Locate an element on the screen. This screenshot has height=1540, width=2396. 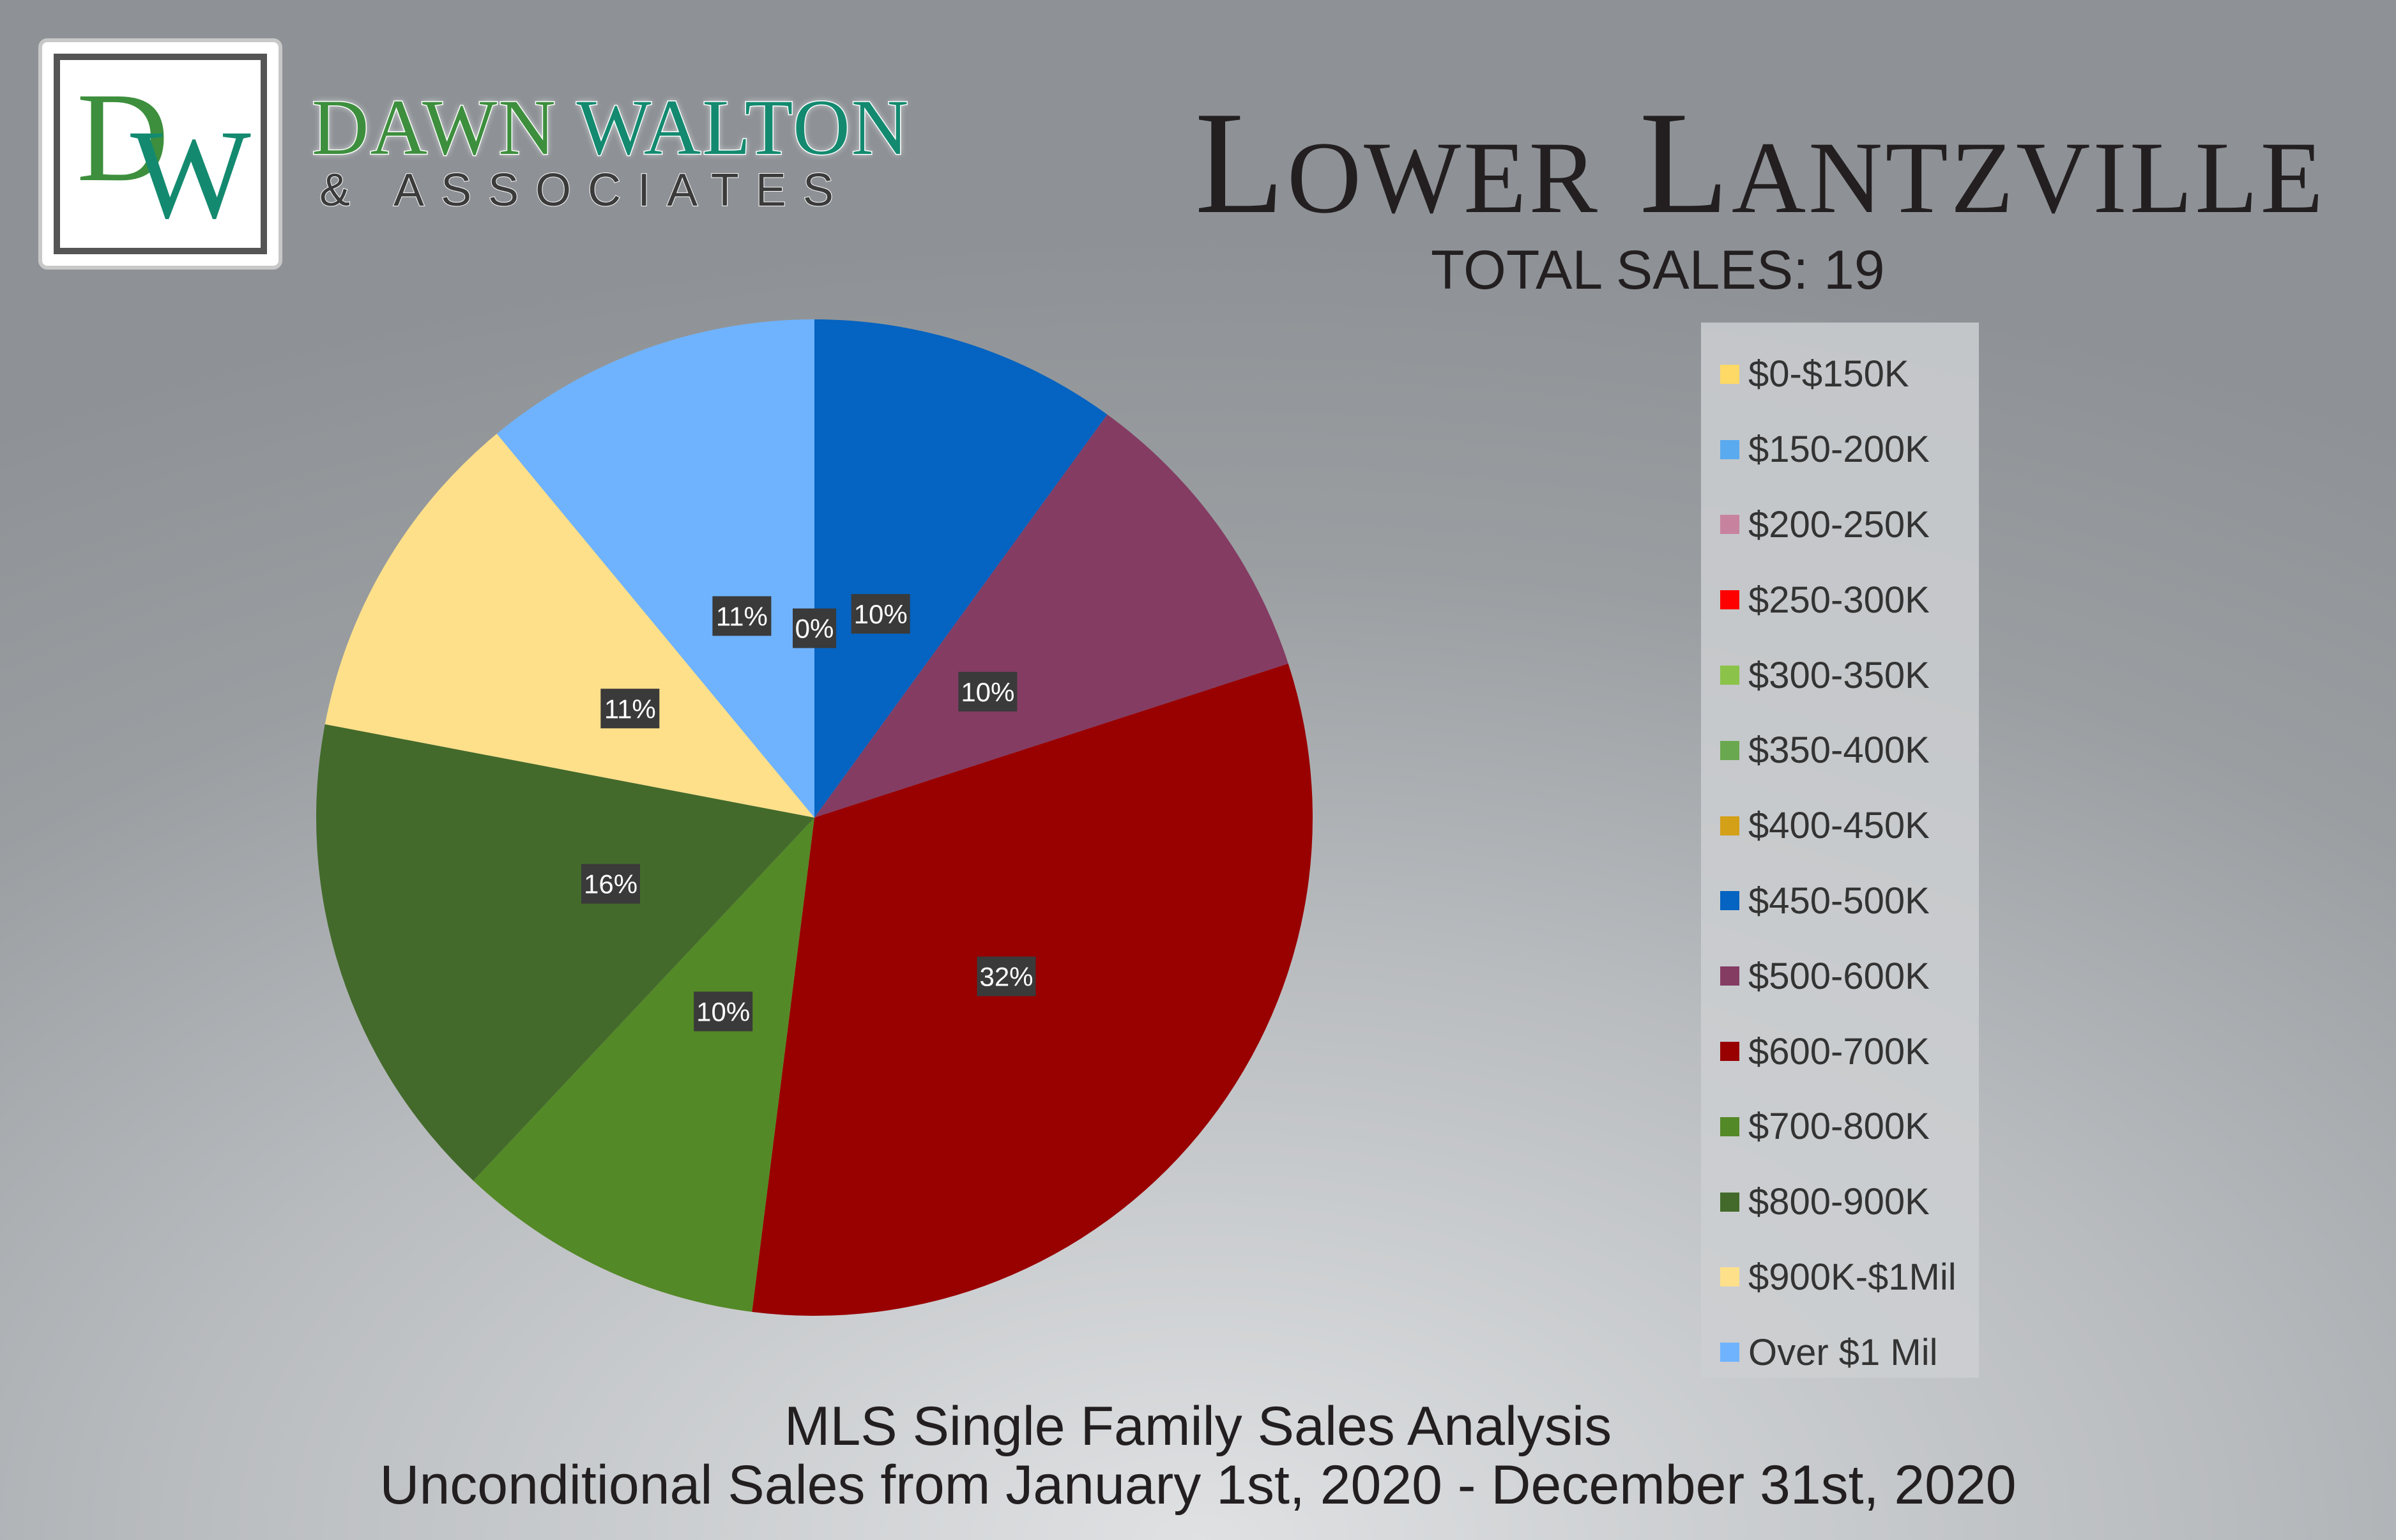
legend-label: $200-250K is located at coordinates (1839, 524).